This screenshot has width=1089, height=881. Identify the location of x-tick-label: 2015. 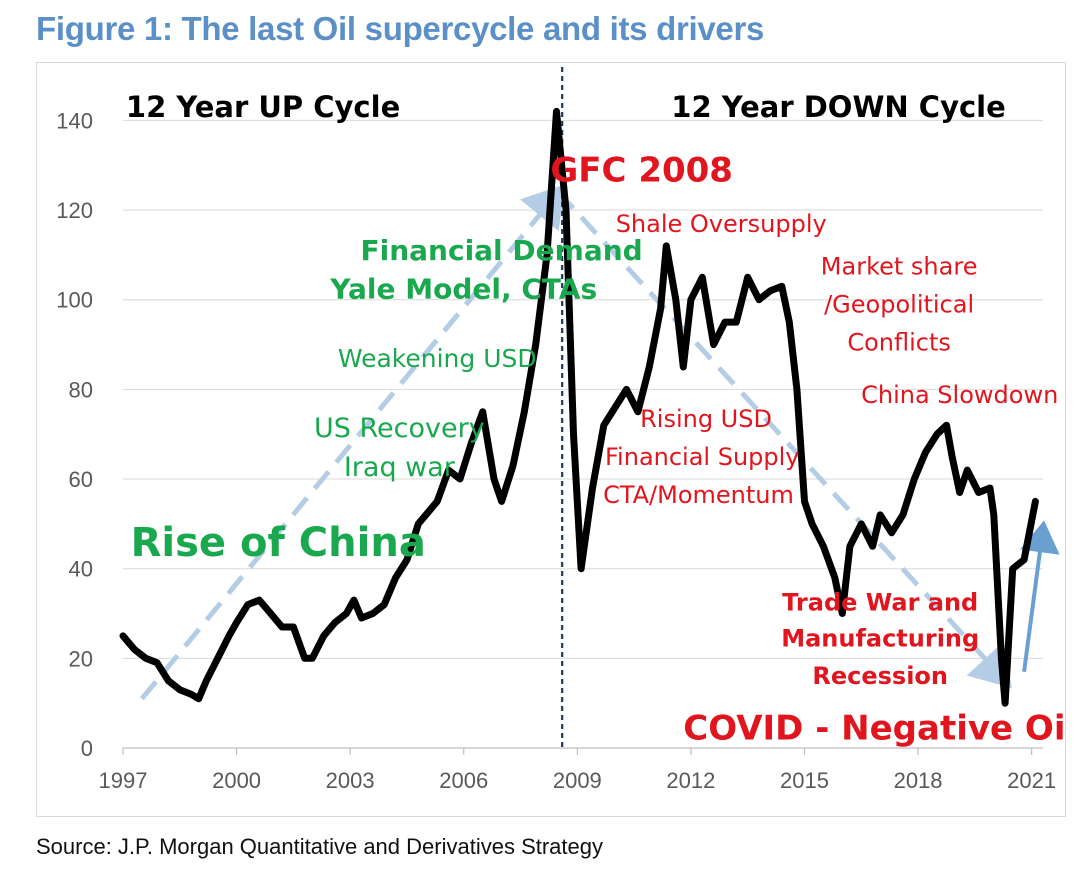
(804, 780).